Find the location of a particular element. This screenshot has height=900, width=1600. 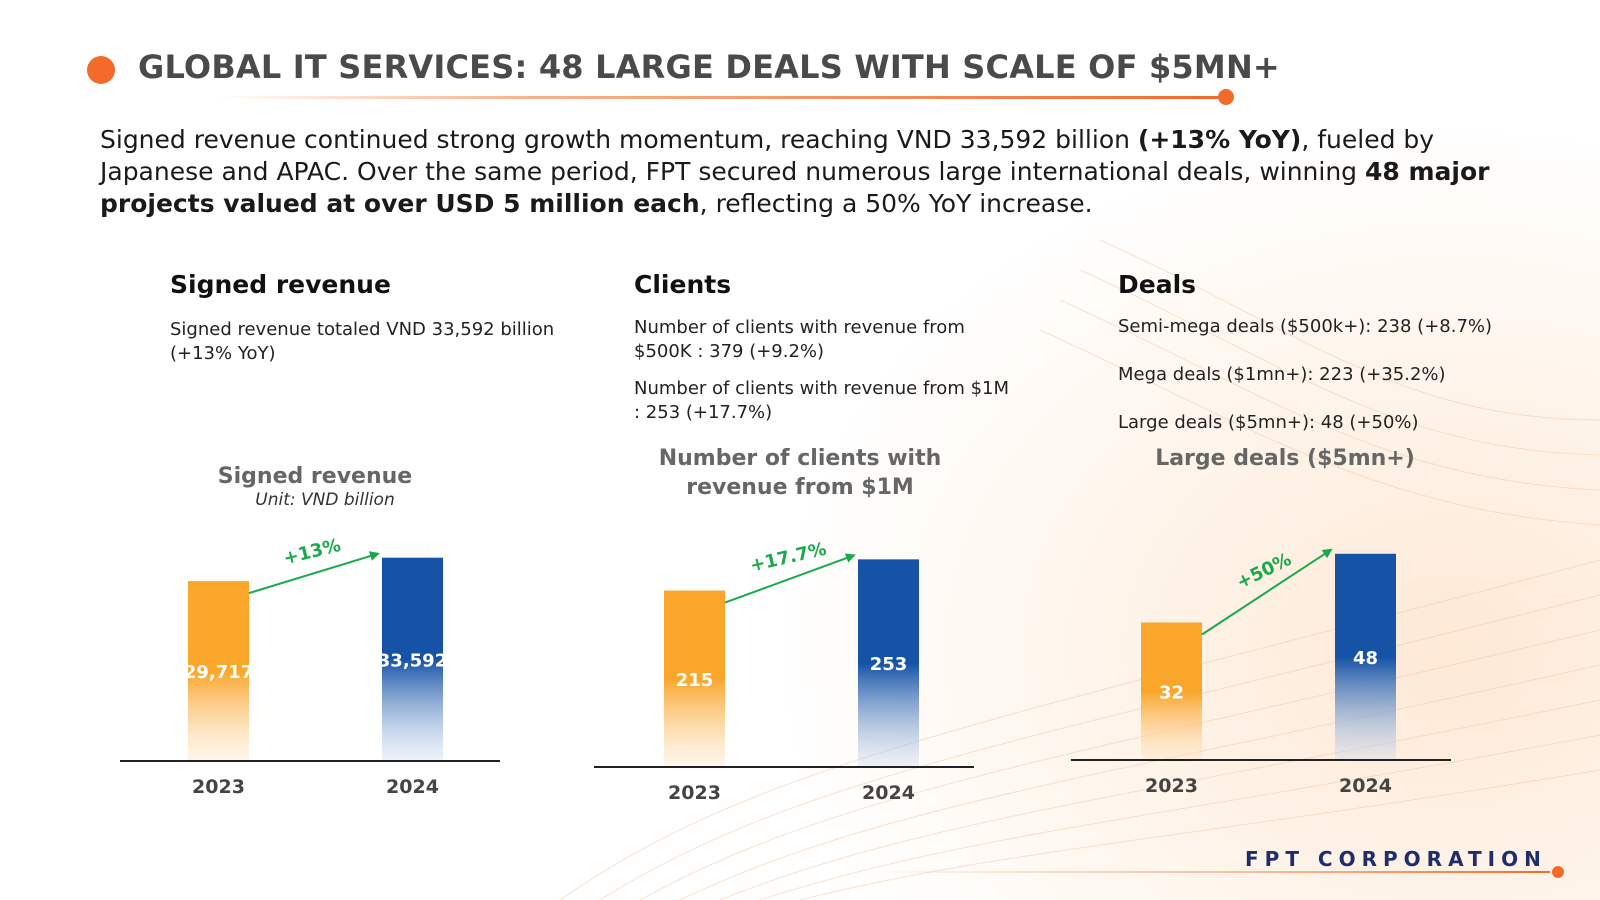

deals-value-label-2024: 48 is located at coordinates (1365, 658).